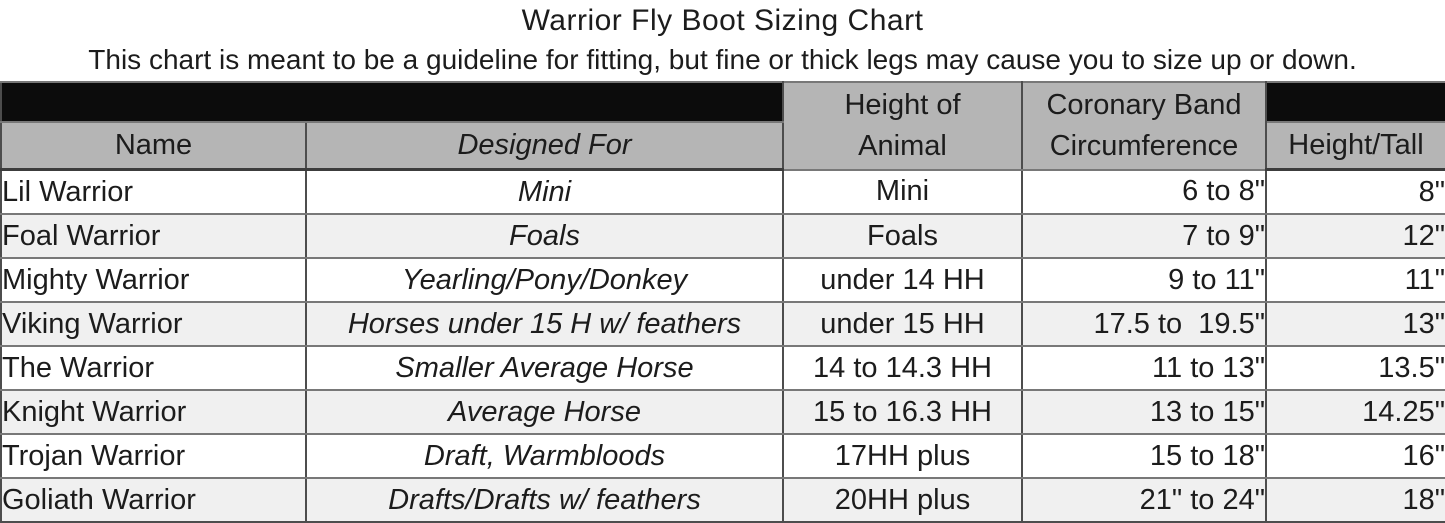 This screenshot has width=1445, height=523. I want to click on cell-designed-for: Horses under 15 H w/ feathers, so click(544, 324).